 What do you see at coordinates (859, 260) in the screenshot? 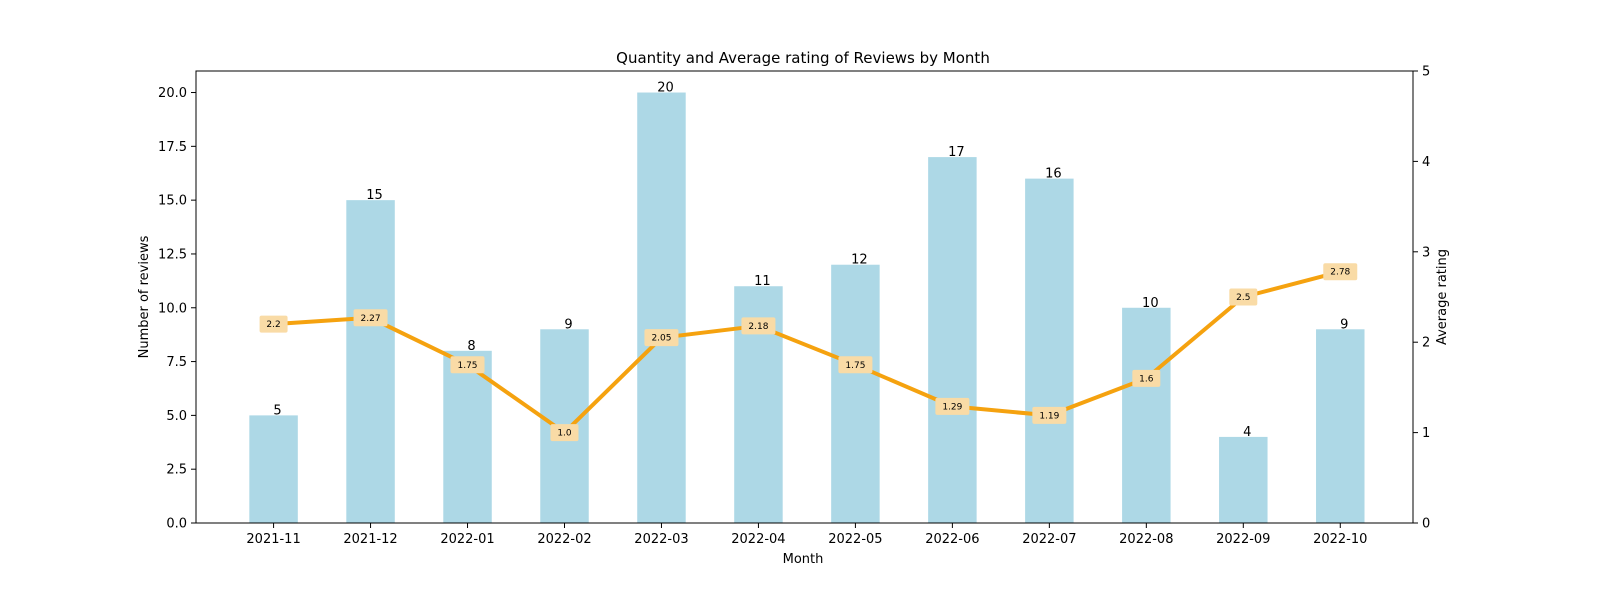
I see `bar-value-label: 12` at bounding box center [859, 260].